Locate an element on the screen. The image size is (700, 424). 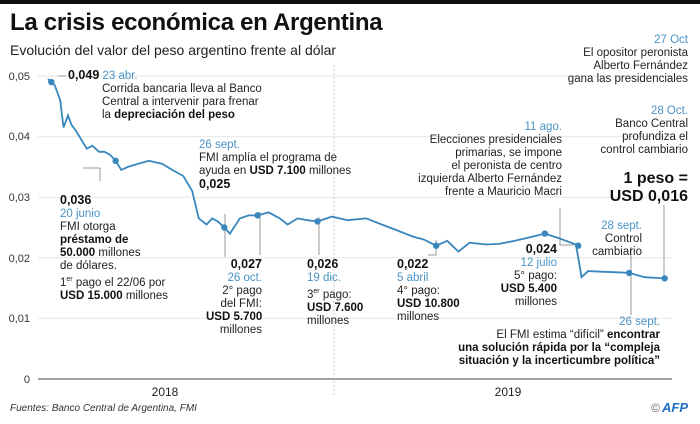
y-tick-label: 0,05 is located at coordinates (19, 77).